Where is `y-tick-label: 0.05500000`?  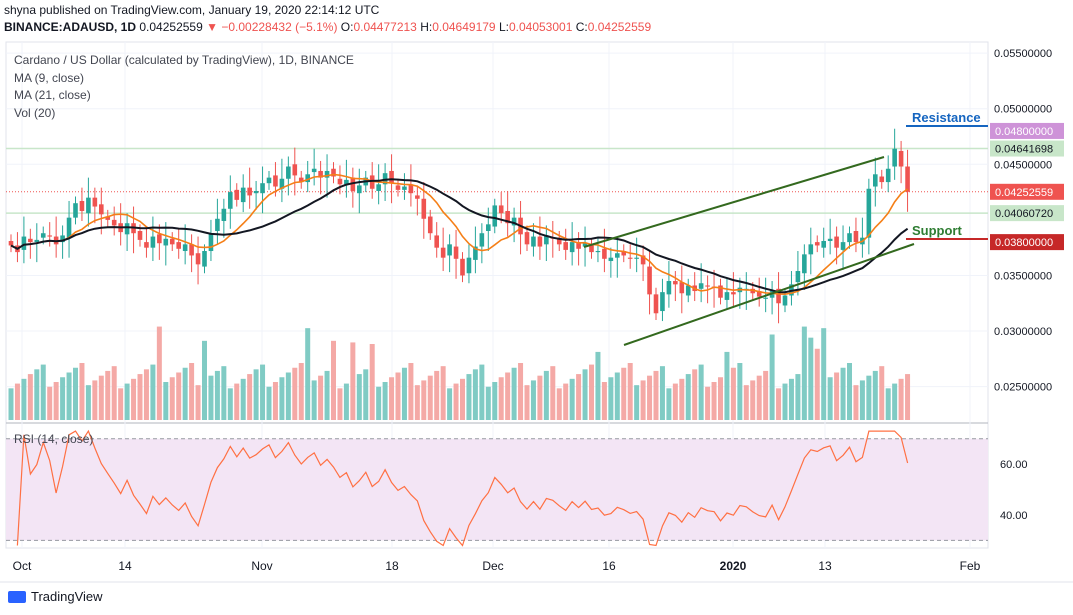
y-tick-label: 0.05500000 is located at coordinates (1023, 54).